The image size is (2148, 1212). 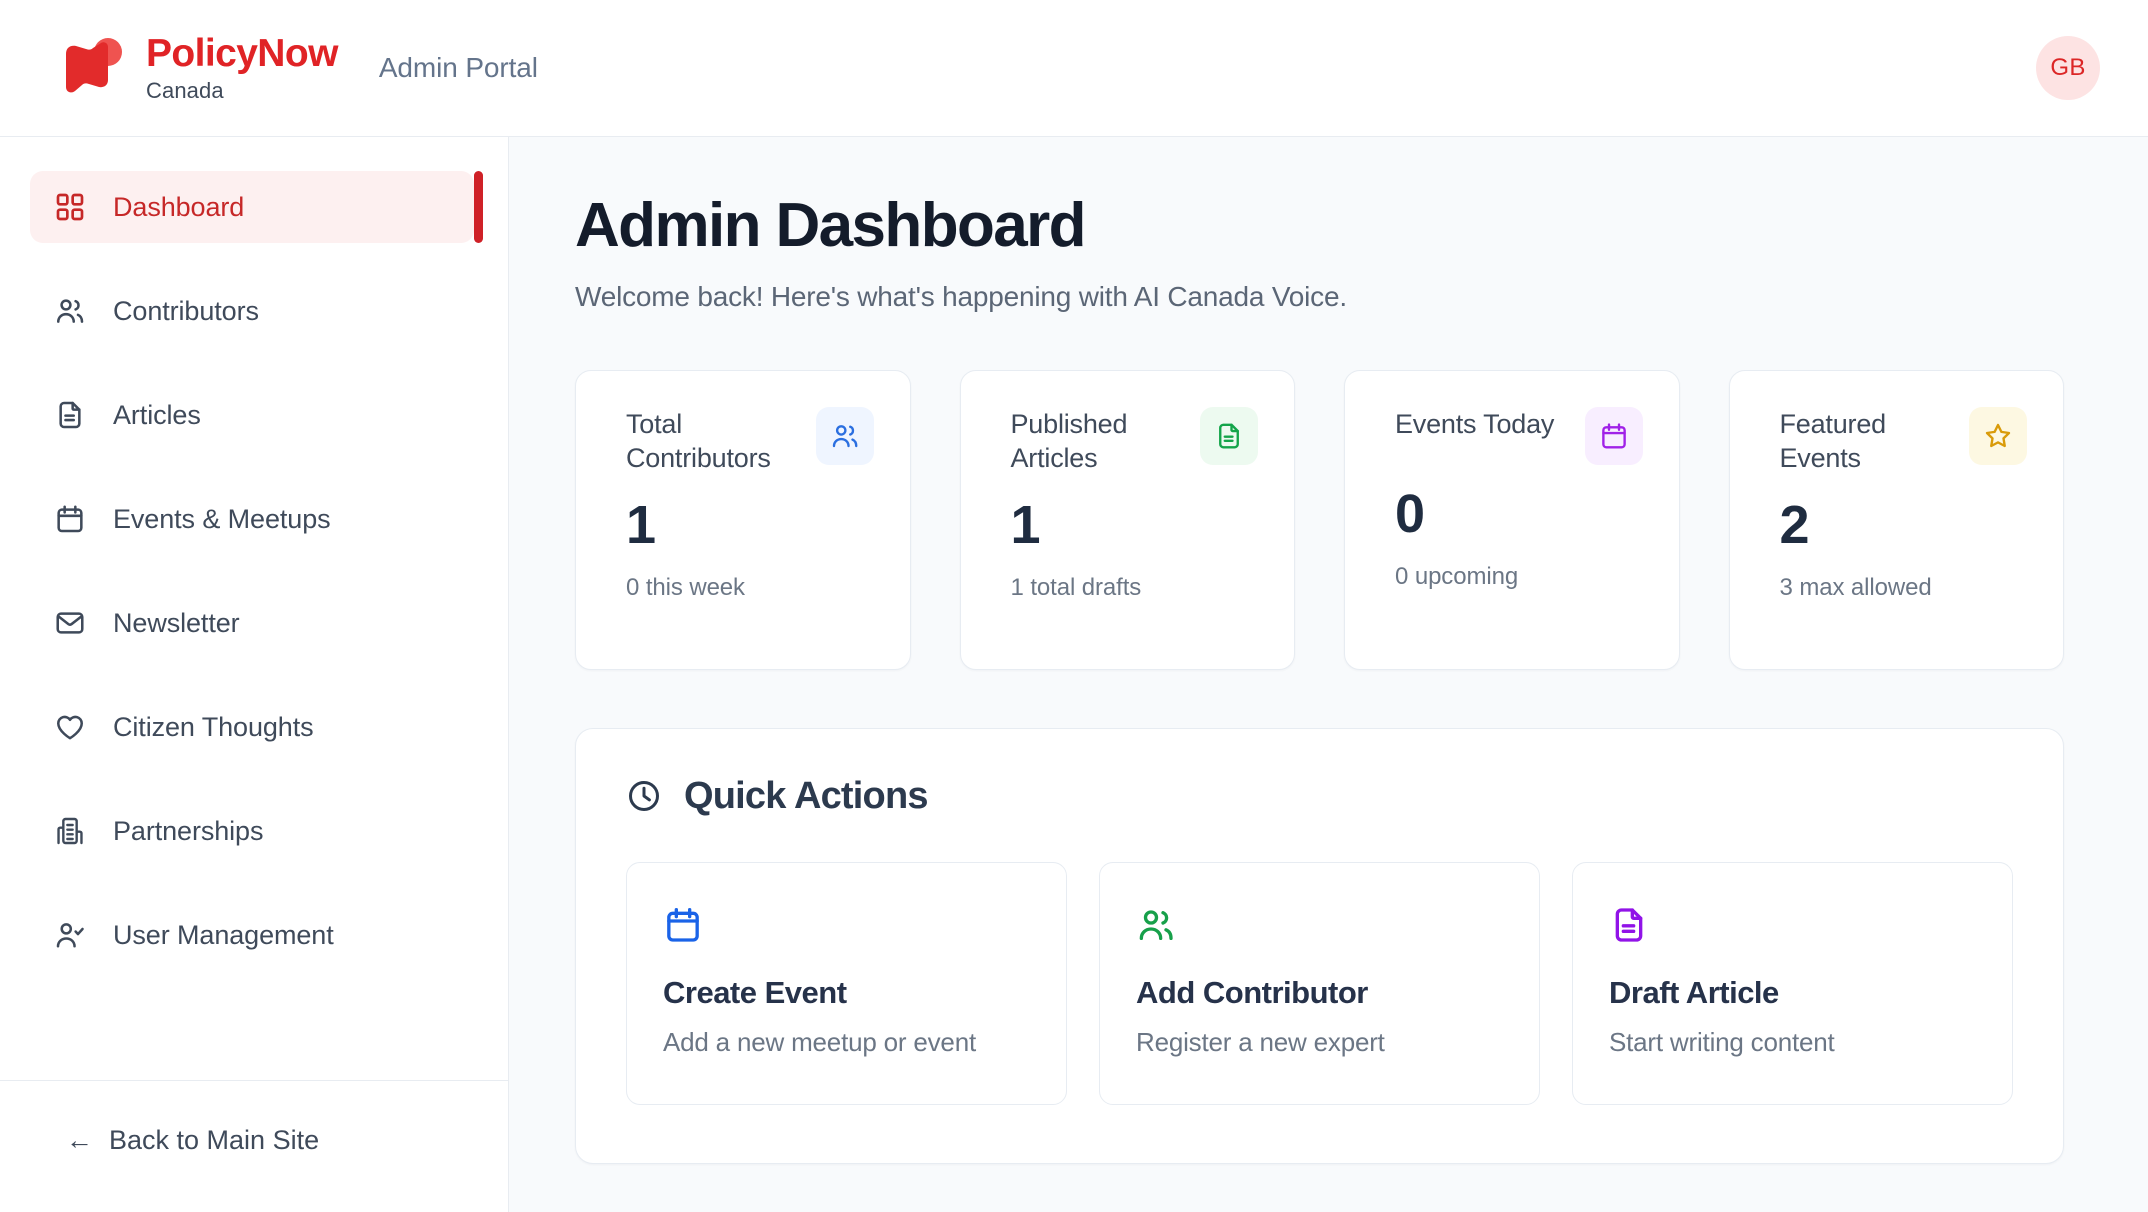 What do you see at coordinates (1076, 587) in the screenshot?
I see `stat-card-note: 1 total drafts` at bounding box center [1076, 587].